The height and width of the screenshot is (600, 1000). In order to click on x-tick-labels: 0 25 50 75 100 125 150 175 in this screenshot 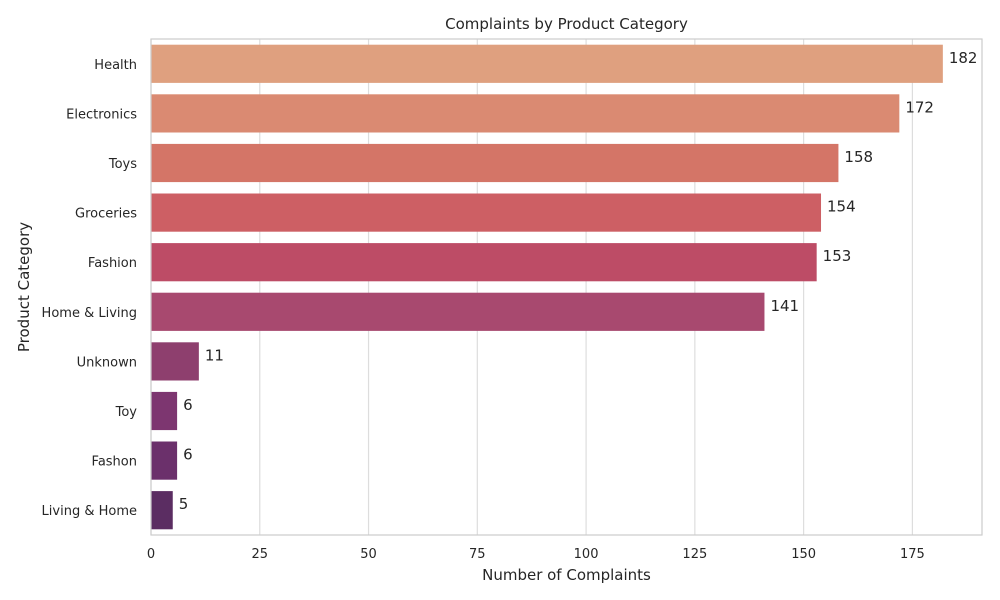, I will do `click(536, 554)`.